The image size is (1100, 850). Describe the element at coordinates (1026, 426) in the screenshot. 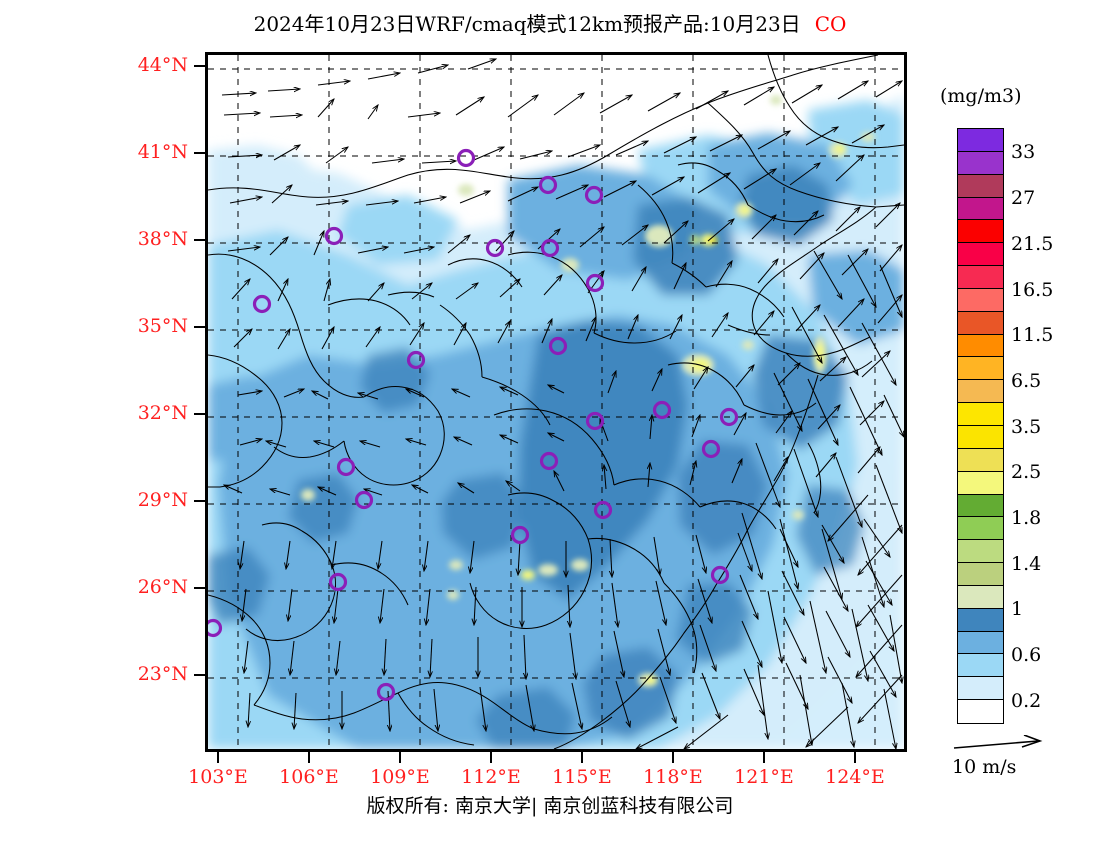

I see `colorbar-tick-label: 3.5` at that location.